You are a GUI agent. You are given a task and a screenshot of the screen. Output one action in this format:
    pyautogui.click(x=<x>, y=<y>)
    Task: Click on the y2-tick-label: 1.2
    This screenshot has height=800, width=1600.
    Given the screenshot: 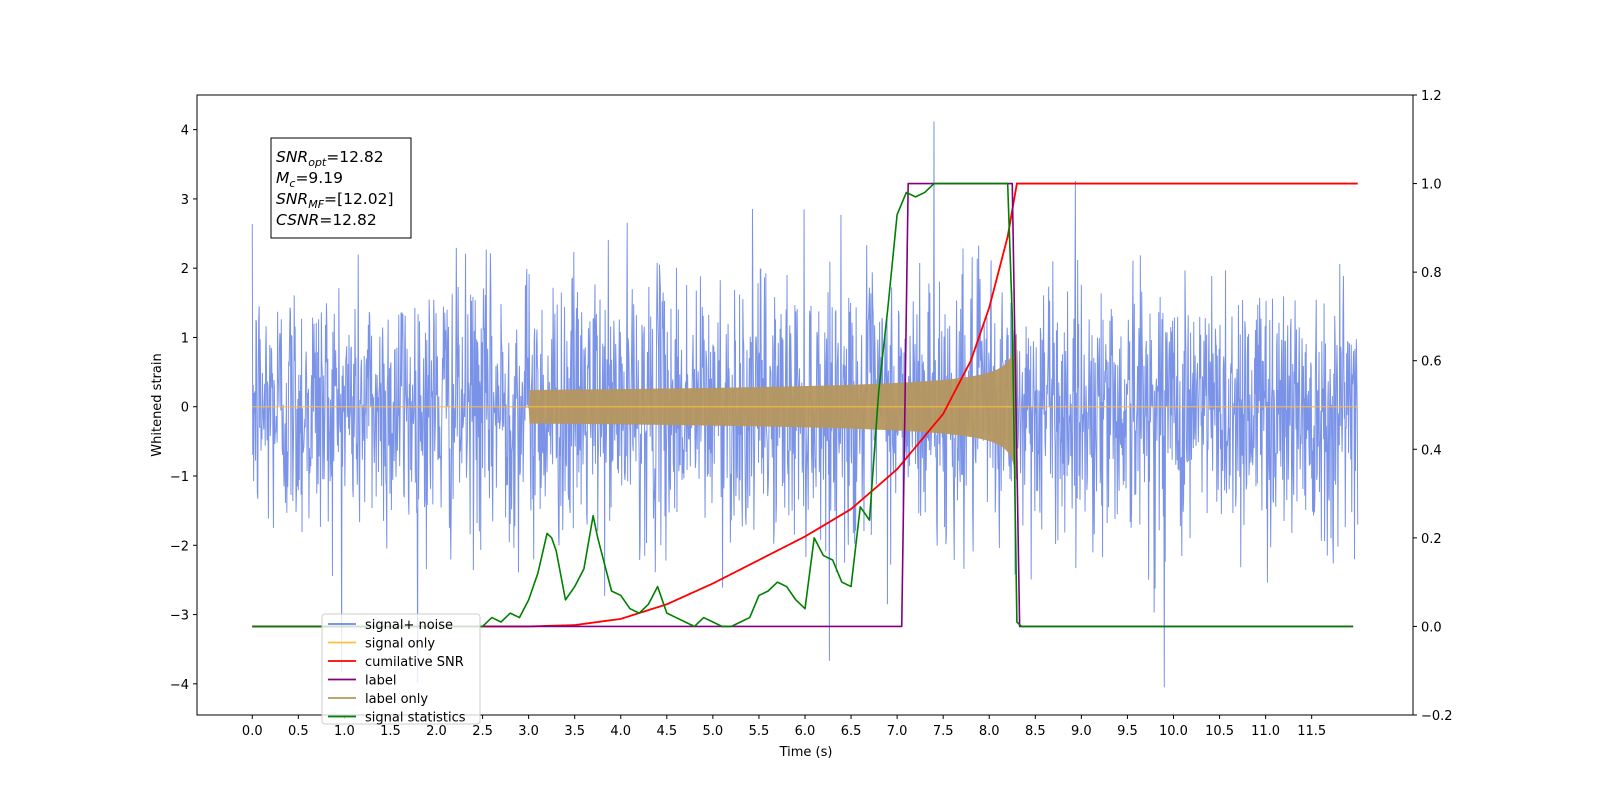 What is the action you would take?
    pyautogui.click(x=1431, y=96)
    